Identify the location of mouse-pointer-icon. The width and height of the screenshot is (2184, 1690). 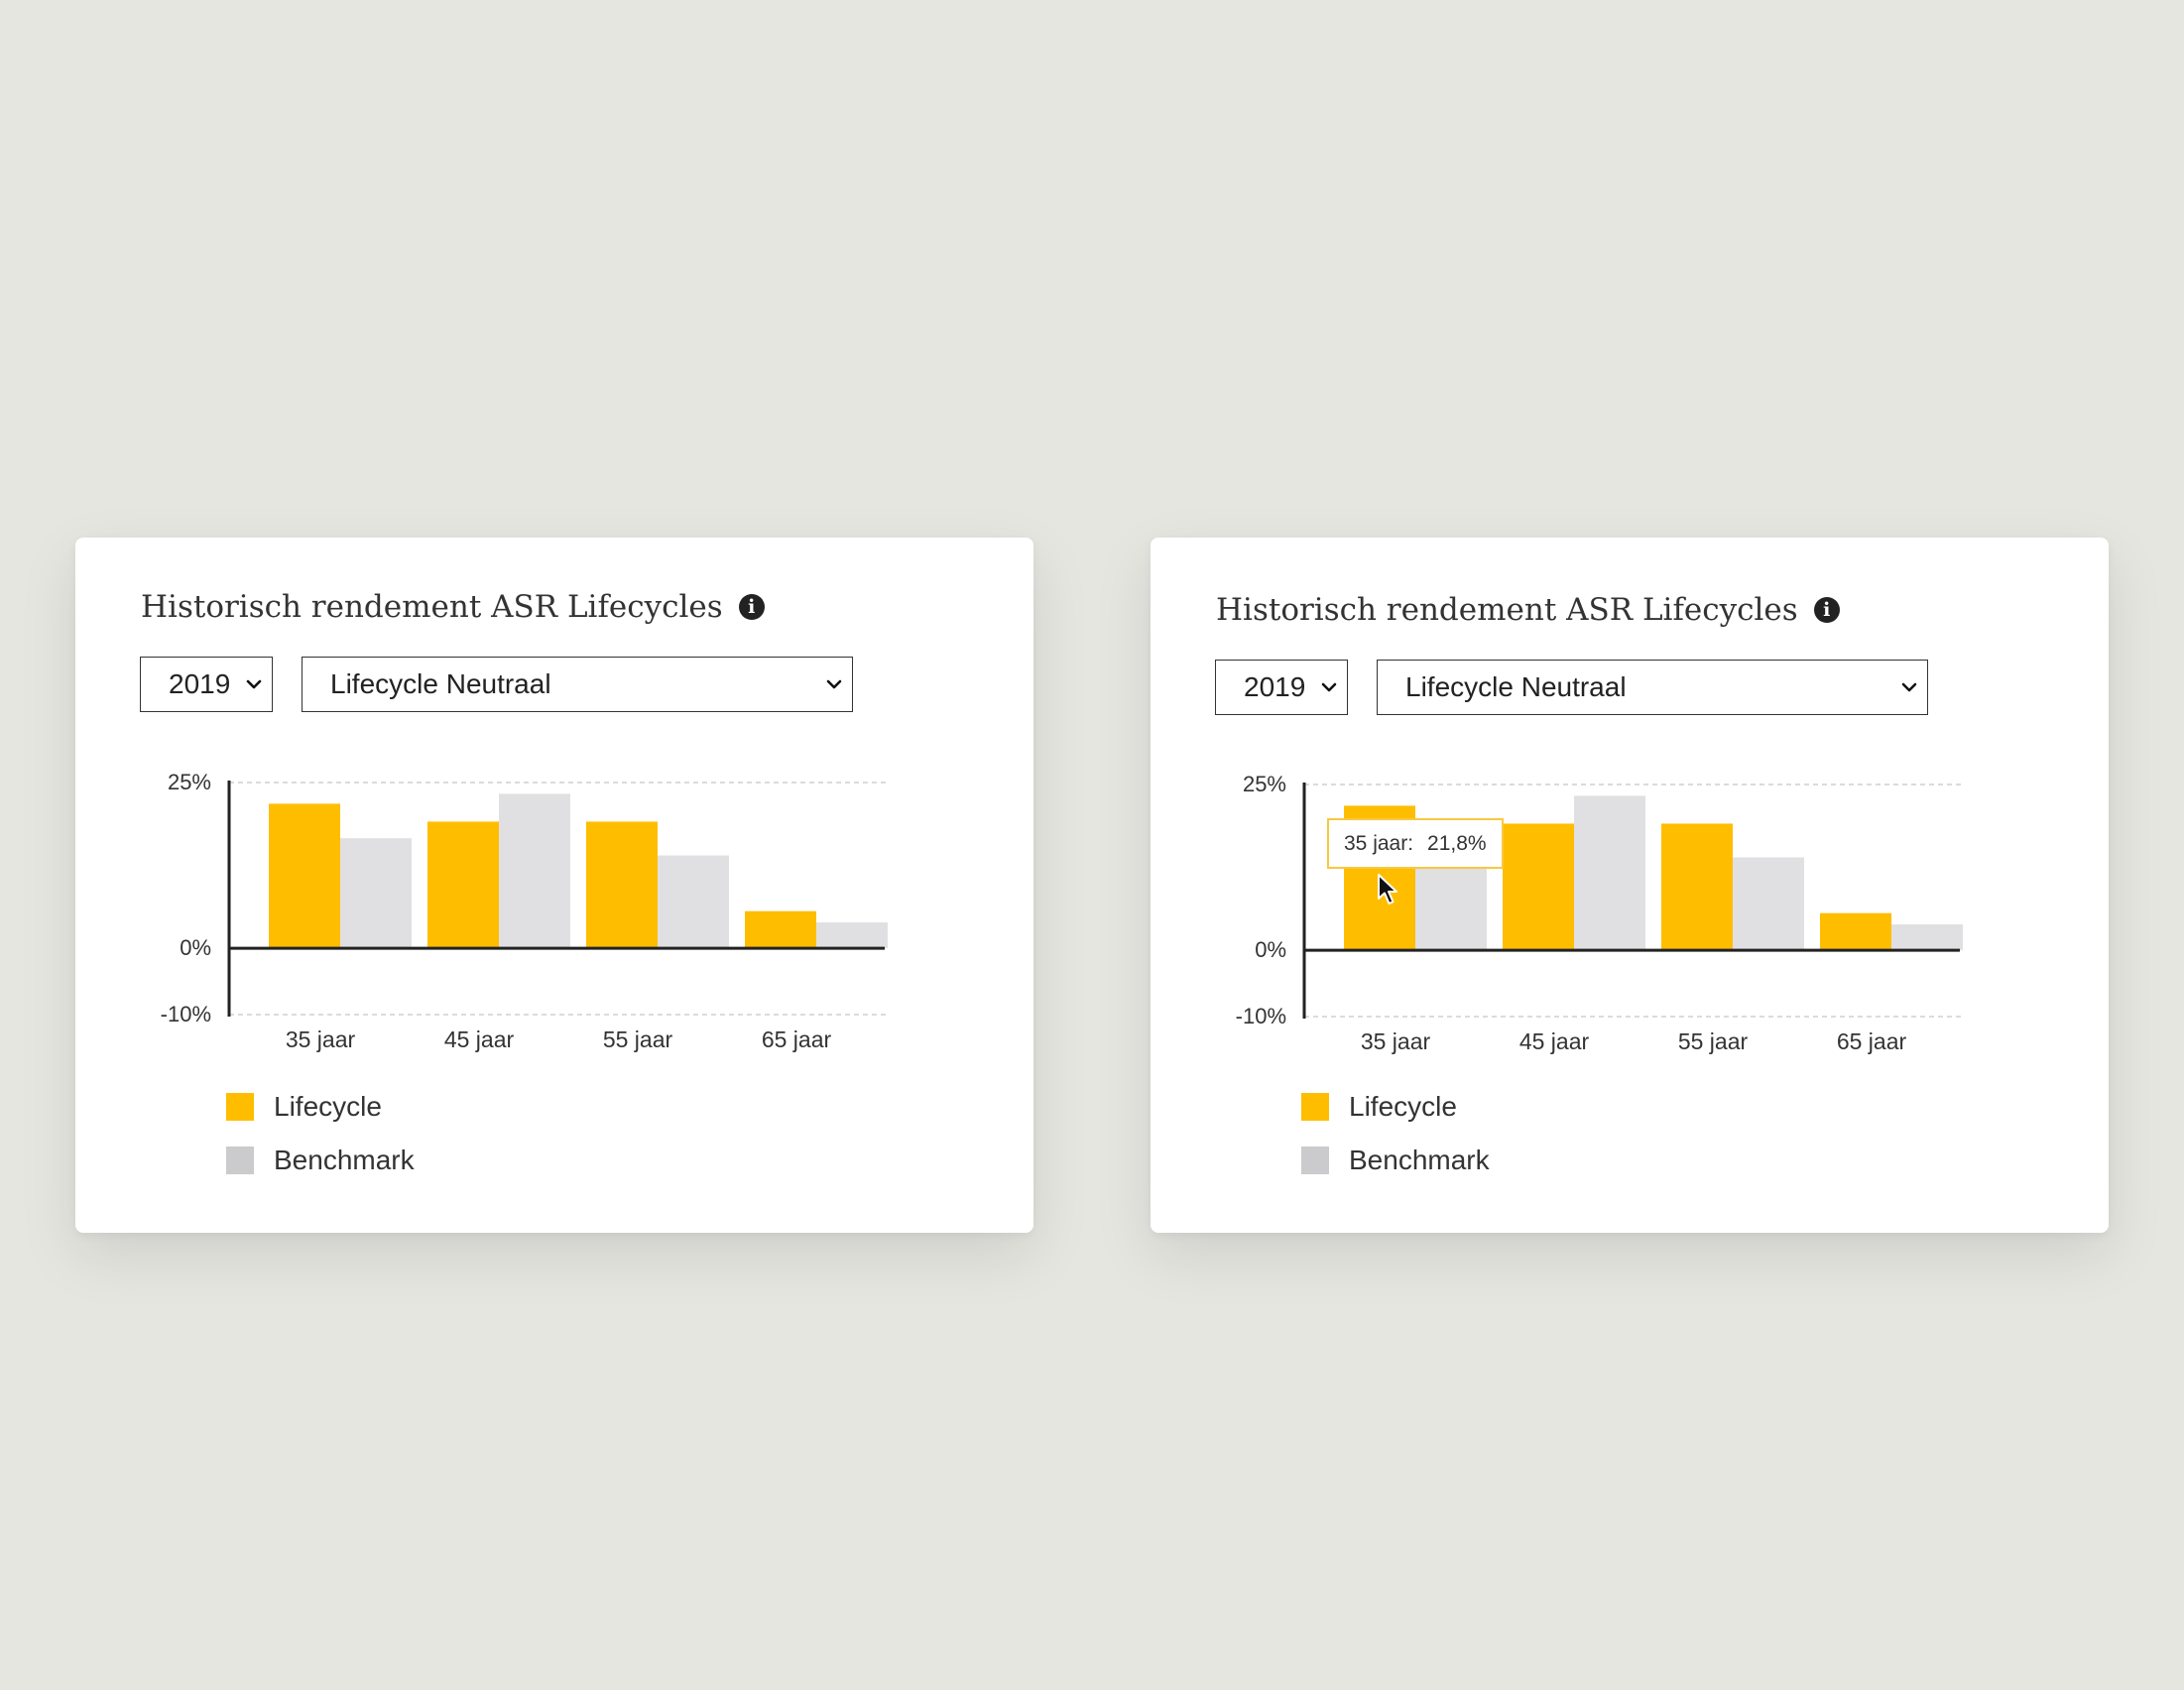
(1387, 889).